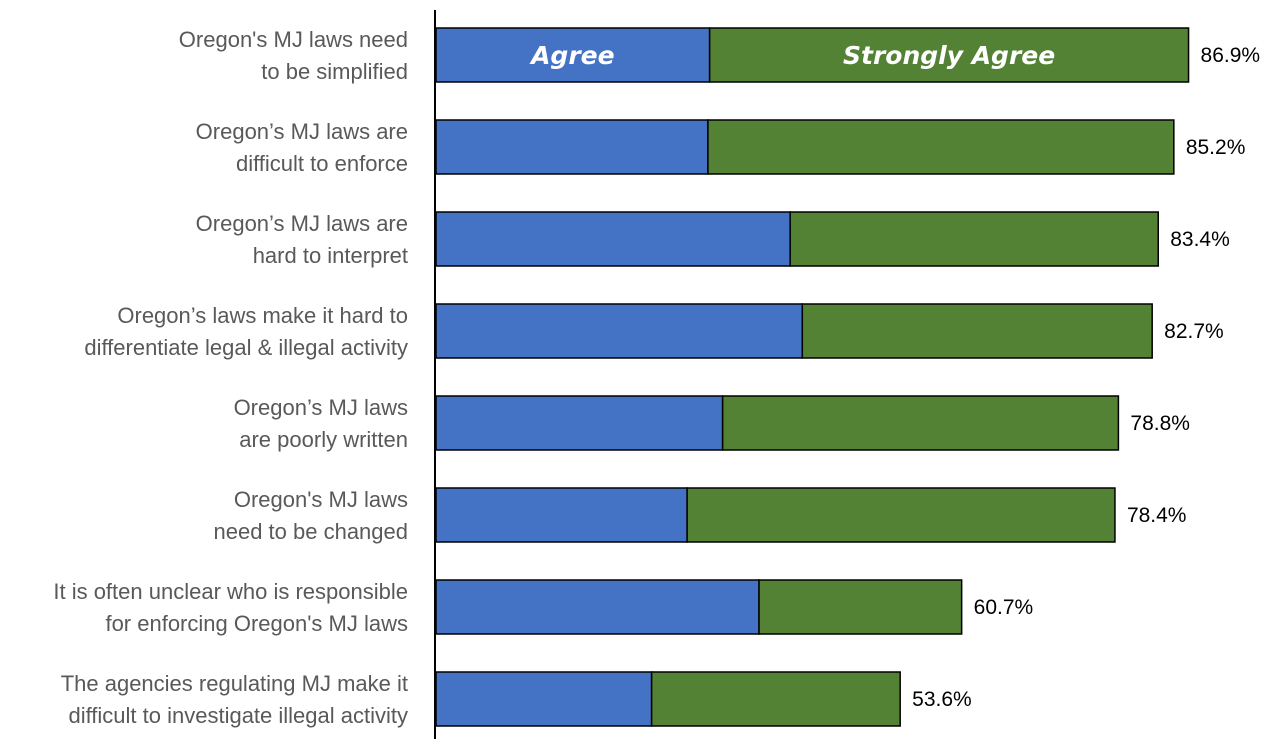  I want to click on total-label-1: 85.2%, so click(1216, 147).